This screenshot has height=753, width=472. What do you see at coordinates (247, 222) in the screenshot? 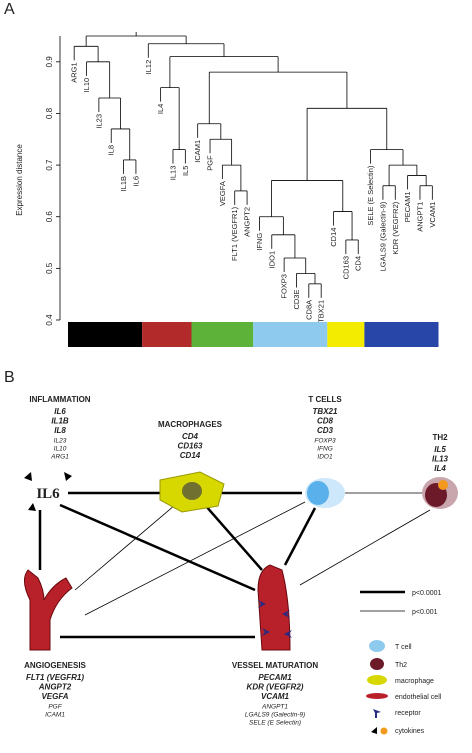
I see `leaf-label: ANGPT2` at bounding box center [247, 222].